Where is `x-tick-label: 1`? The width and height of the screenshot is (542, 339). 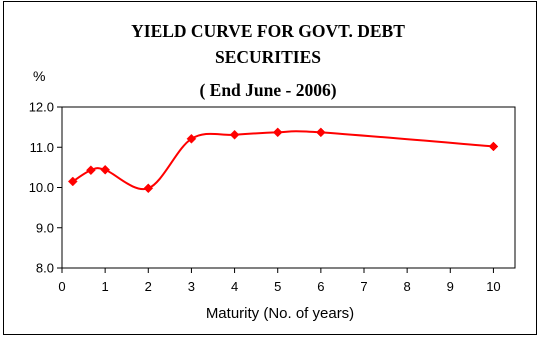
x-tick-label: 1 is located at coordinates (105, 286).